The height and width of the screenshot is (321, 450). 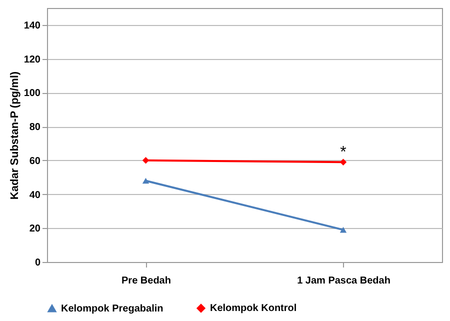 What do you see at coordinates (343, 153) in the screenshot?
I see `annotation: *` at bounding box center [343, 153].